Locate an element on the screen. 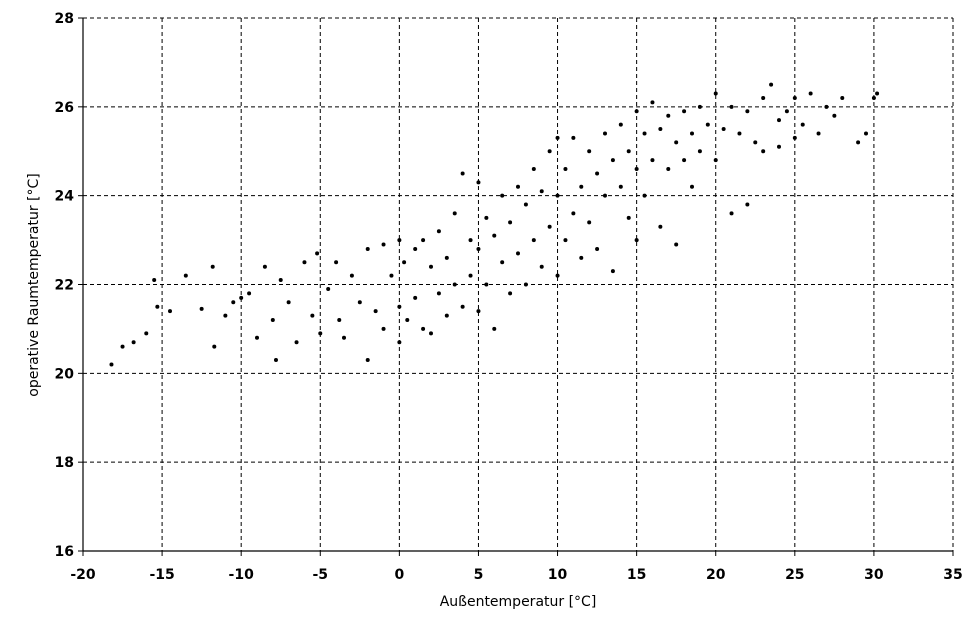 The width and height of the screenshot is (979, 638). y-tick-label: 20 is located at coordinates (65, 374).